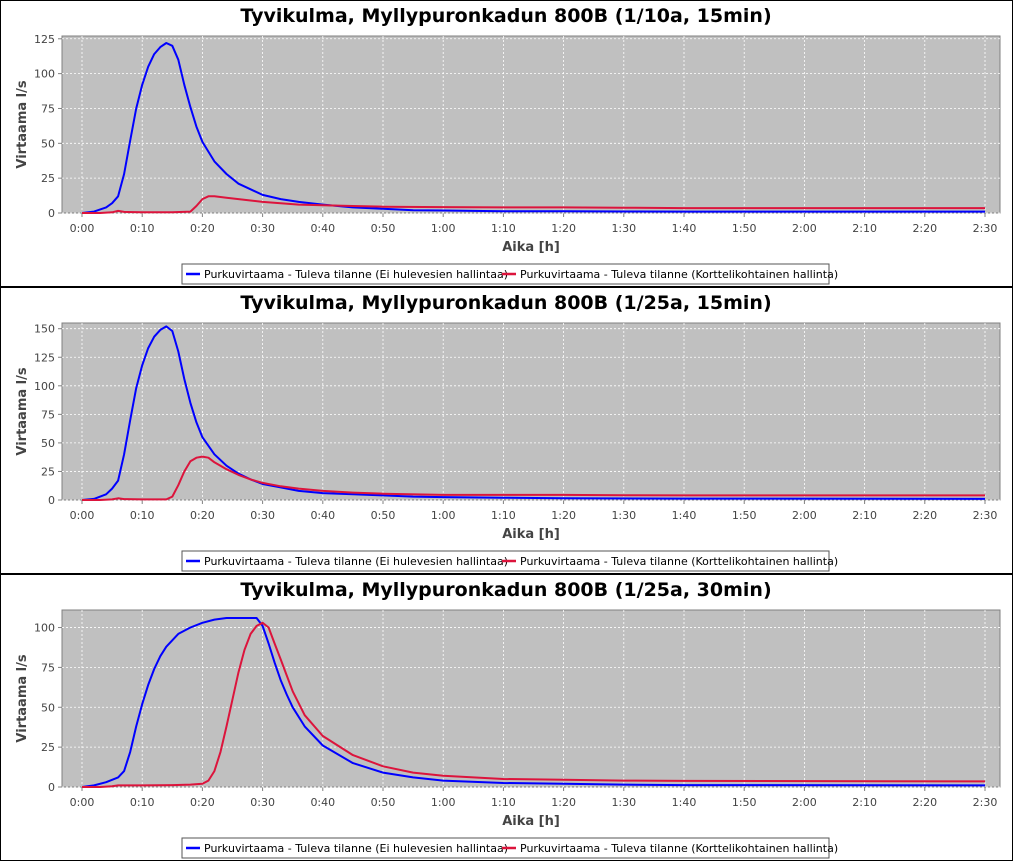 The image size is (1013, 861). Describe the element at coordinates (44, 329) in the screenshot. I see `y-tick-label: 150` at that location.